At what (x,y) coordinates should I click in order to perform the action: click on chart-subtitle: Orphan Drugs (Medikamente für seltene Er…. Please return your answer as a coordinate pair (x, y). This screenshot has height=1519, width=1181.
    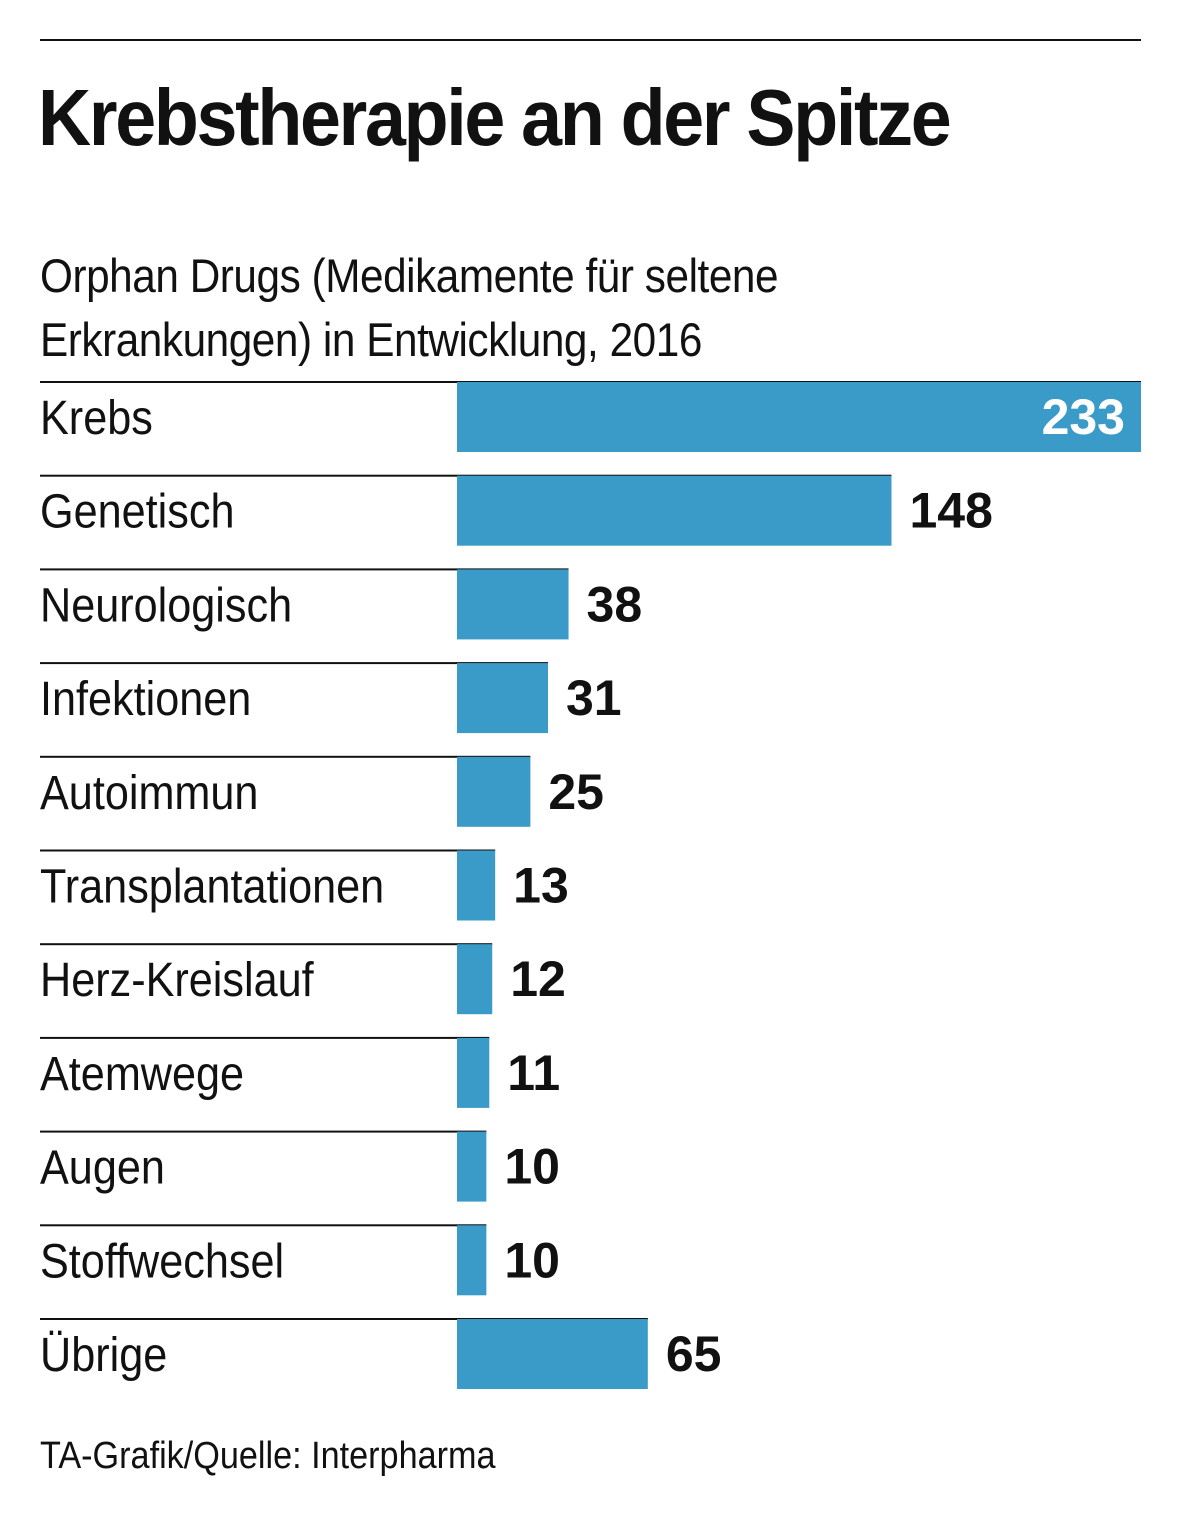
    Looking at the image, I should click on (409, 307).